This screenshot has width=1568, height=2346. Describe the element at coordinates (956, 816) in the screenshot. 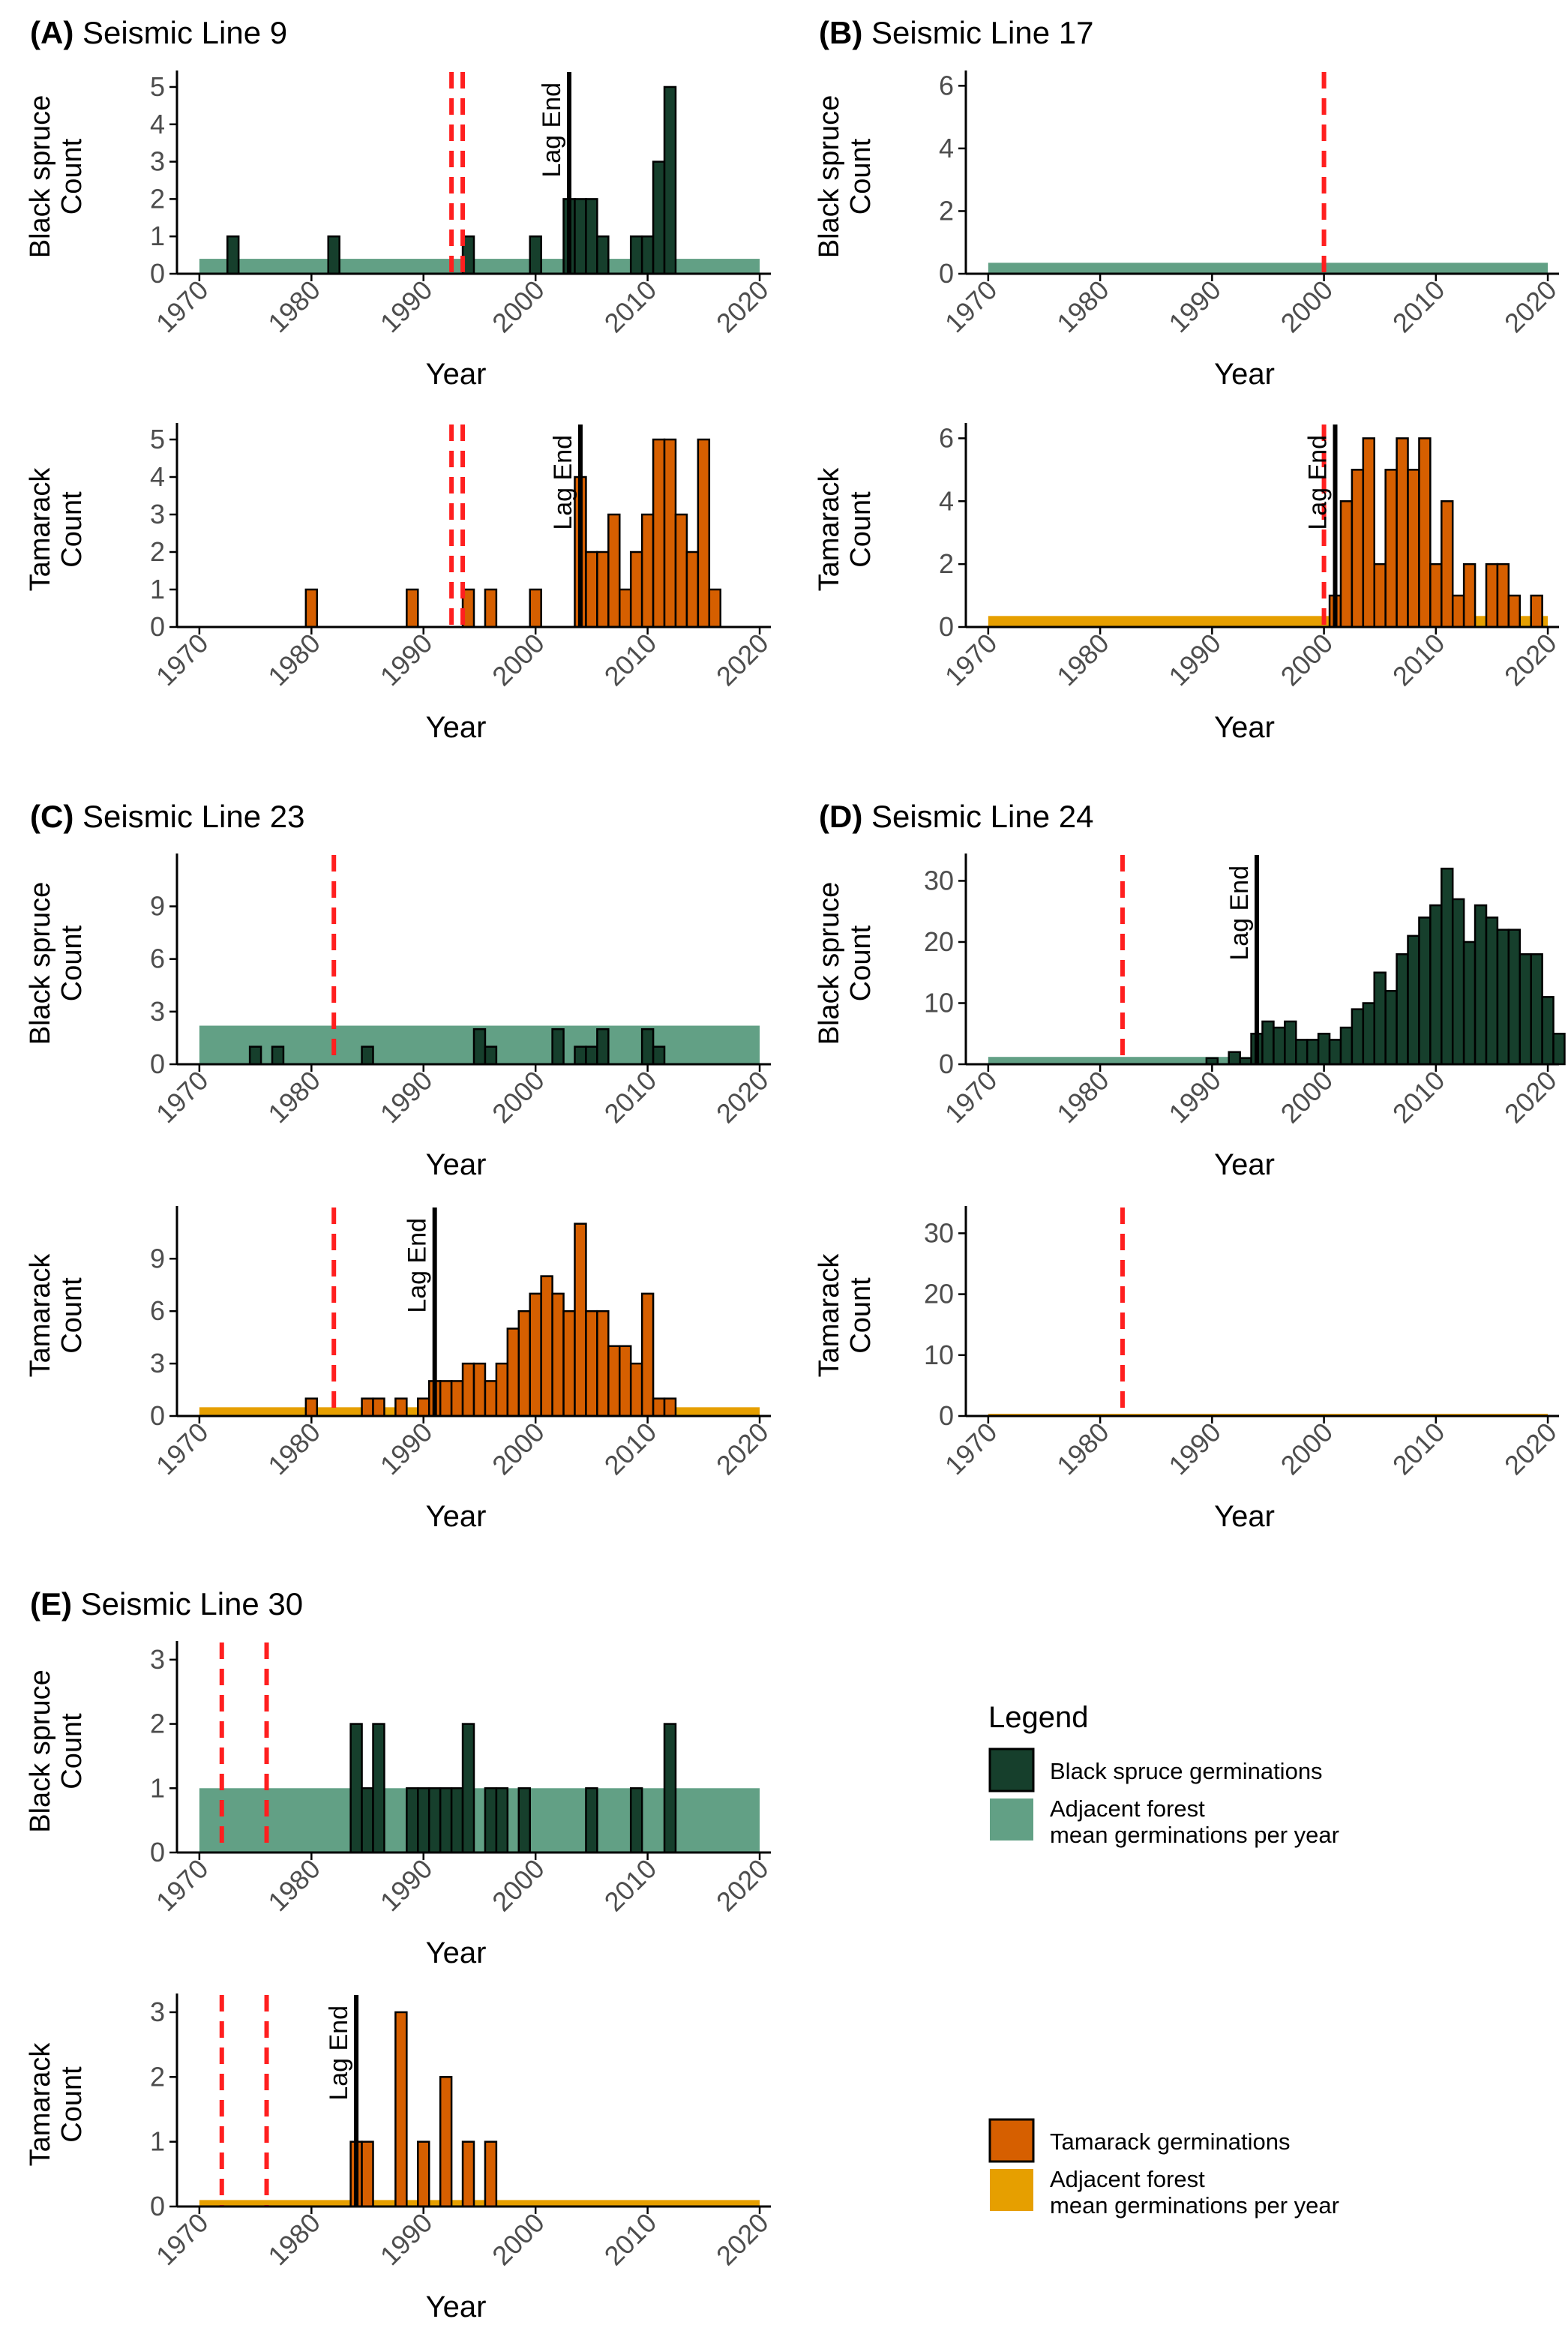

I see `panel-title: (D) Seismic Line 24` at that location.